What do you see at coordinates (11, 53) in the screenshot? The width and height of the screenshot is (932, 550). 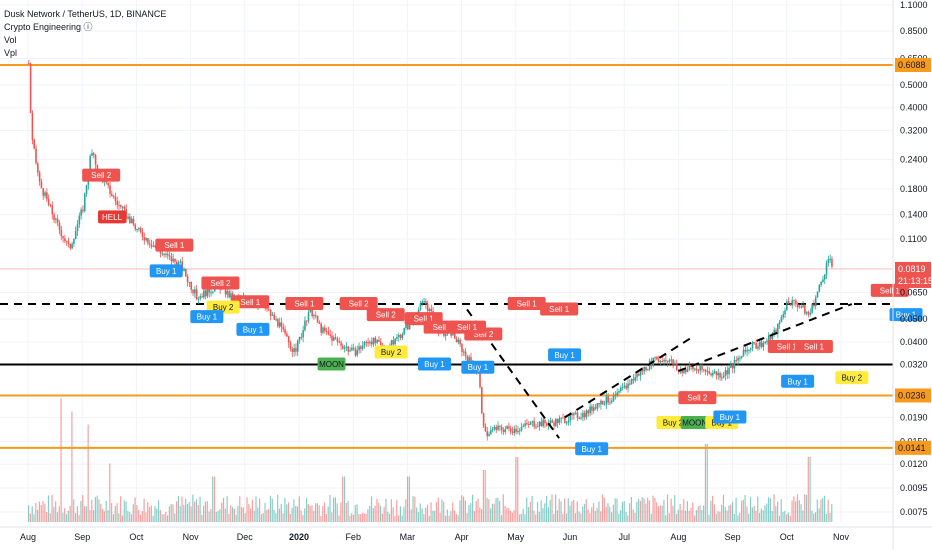 I see `volume-profile-indicator: Vpl` at bounding box center [11, 53].